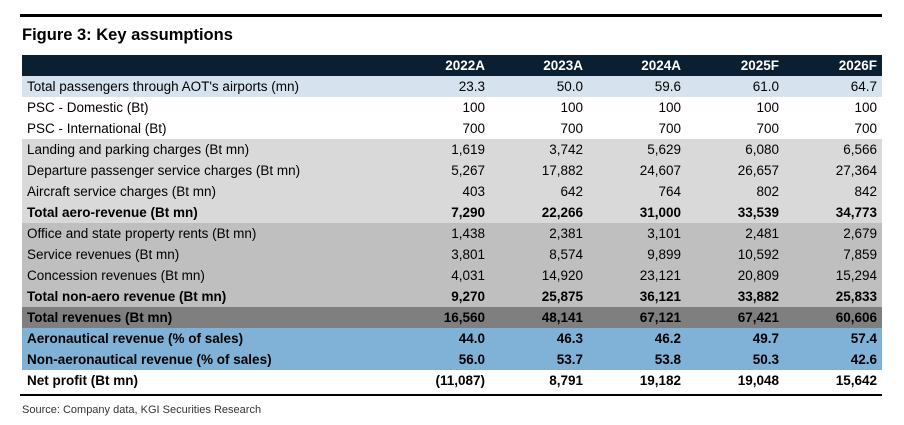 This screenshot has width=904, height=425. Describe the element at coordinates (441, 149) in the screenshot. I see `value-cell: 1,619` at that location.